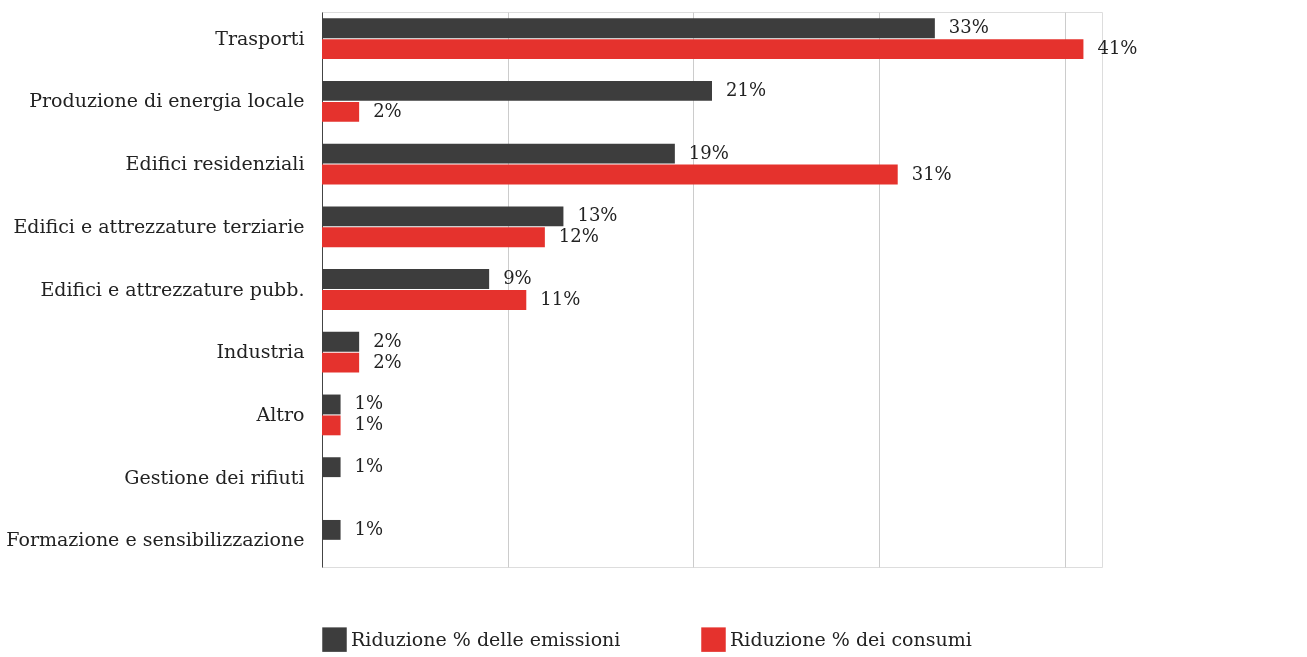 The image size is (1307, 657). What do you see at coordinates (968, 27) in the screenshot?
I see `data-label: 33%` at bounding box center [968, 27].